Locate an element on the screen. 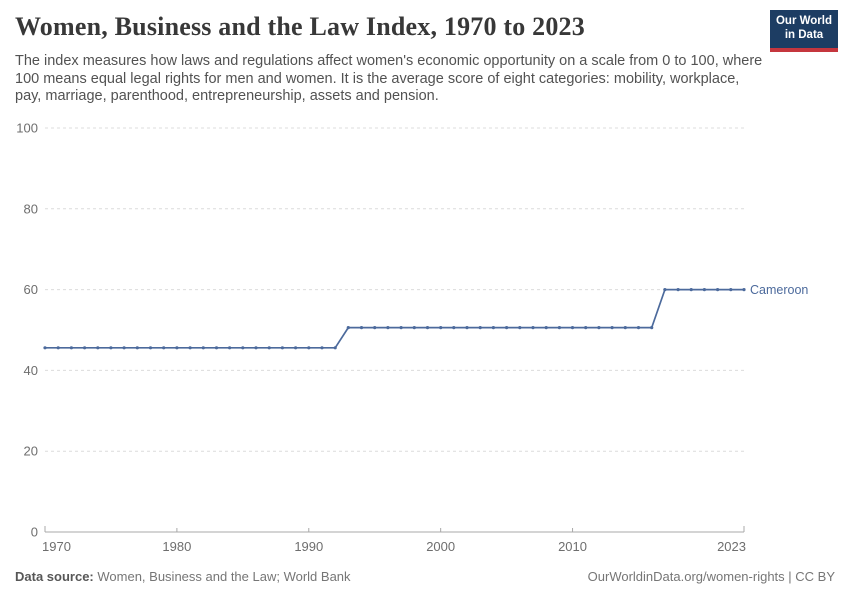 This screenshot has height=600, width=850. owid-logo-line1: Our World is located at coordinates (803, 21).